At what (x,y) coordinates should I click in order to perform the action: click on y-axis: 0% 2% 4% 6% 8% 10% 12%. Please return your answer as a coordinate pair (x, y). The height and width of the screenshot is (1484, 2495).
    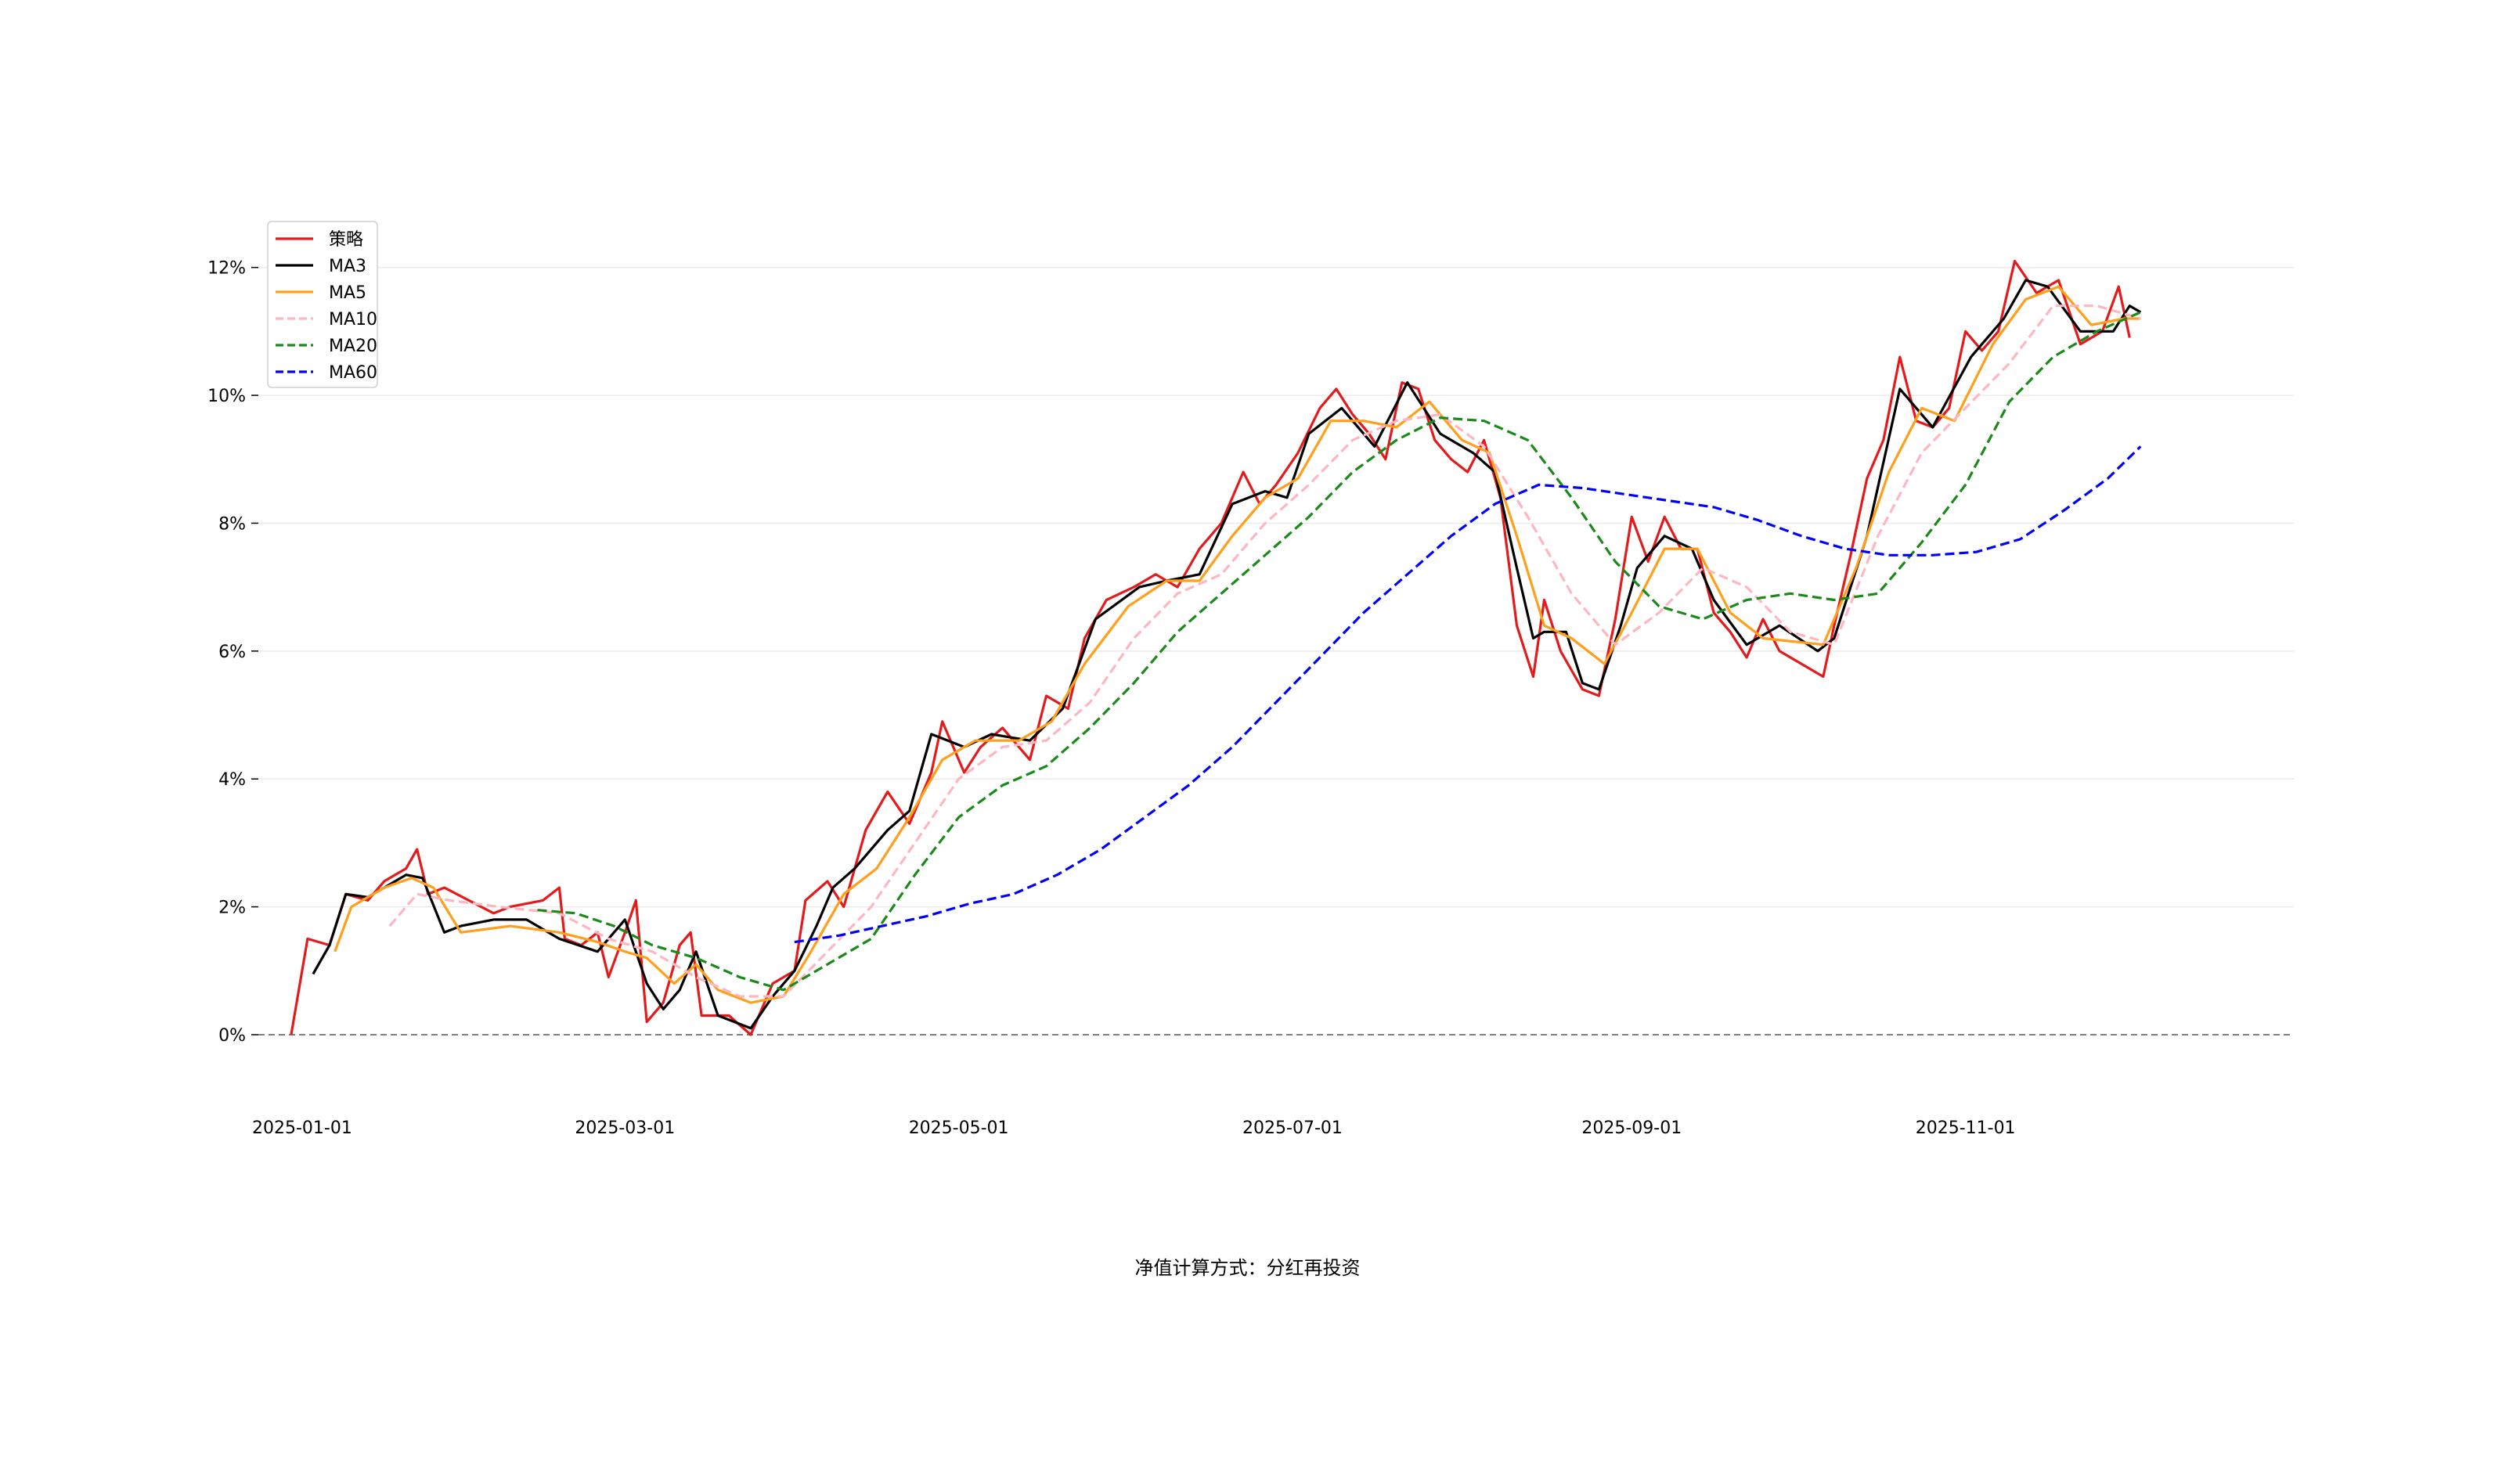
    Looking at the image, I should click on (232, 652).